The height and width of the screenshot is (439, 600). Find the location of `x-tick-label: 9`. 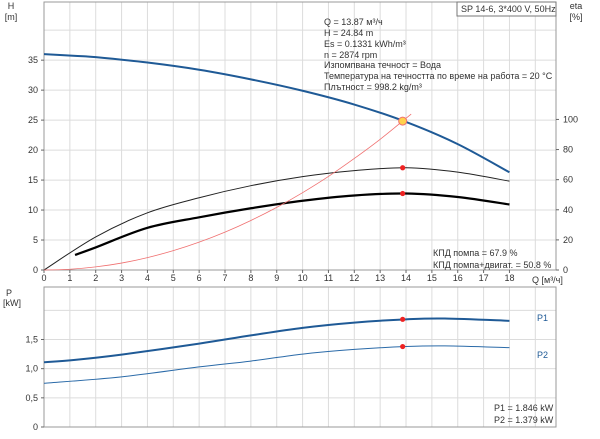

x-tick-label: 9 is located at coordinates (276, 278).